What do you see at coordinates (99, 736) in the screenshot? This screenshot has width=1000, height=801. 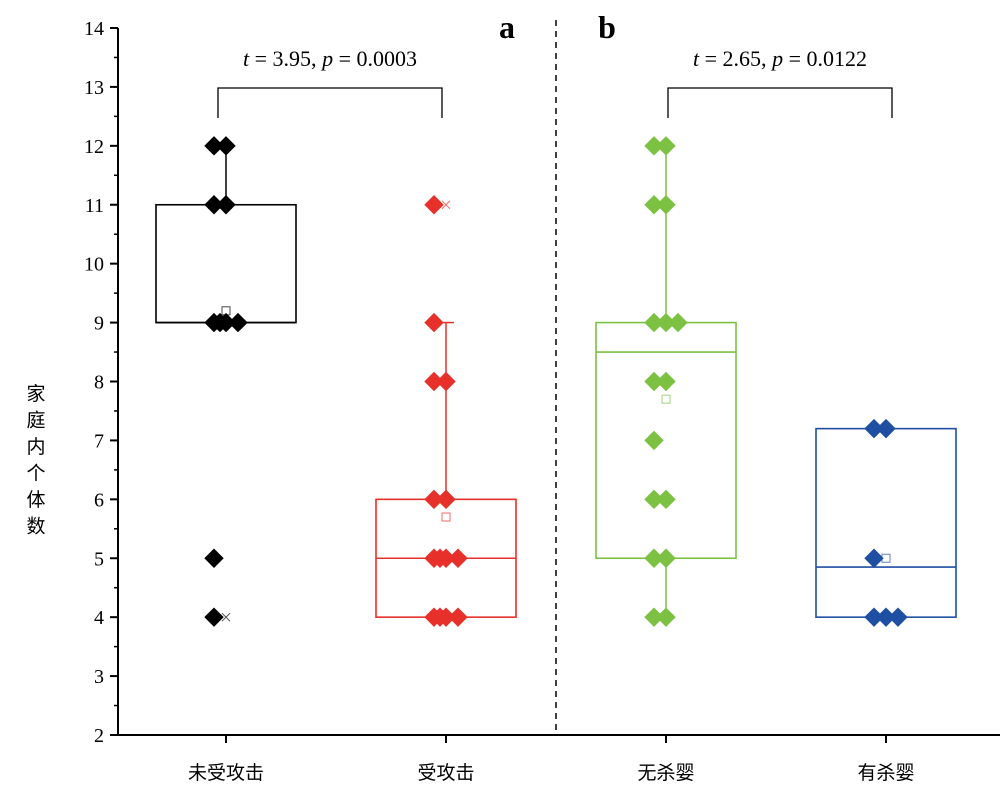 I see `y-tick-label: 2` at bounding box center [99, 736].